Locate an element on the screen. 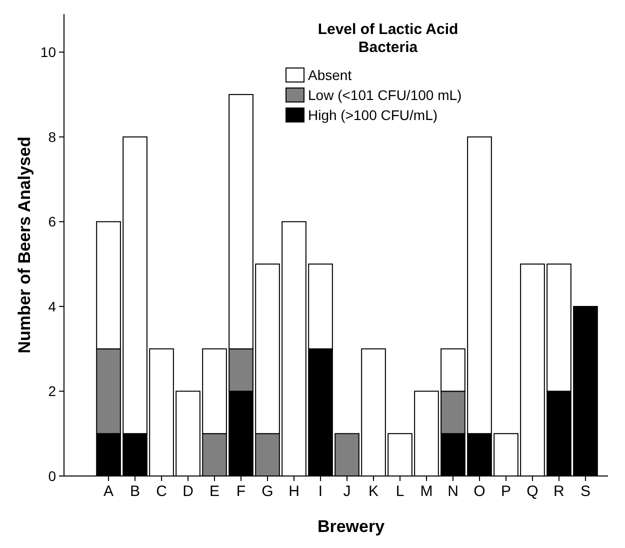  x-tick-label: I is located at coordinates (320, 491).